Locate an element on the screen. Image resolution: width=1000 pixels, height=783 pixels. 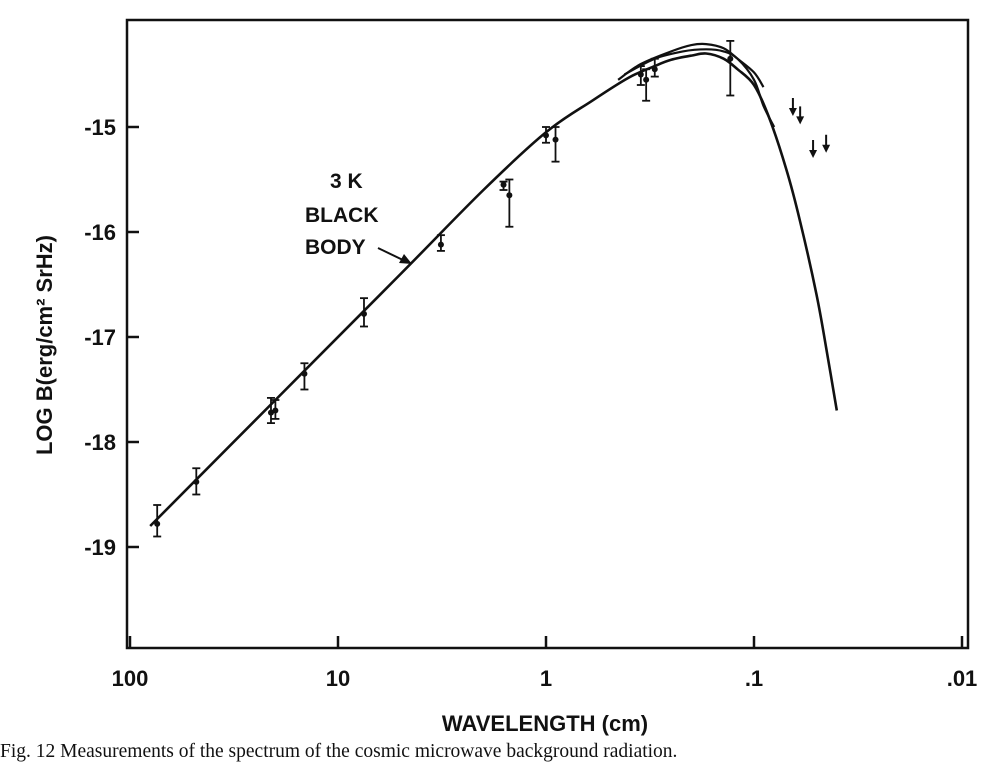
y-axis-ticks: -15 -16 -17 -18 -19 is located at coordinates (111, 337).